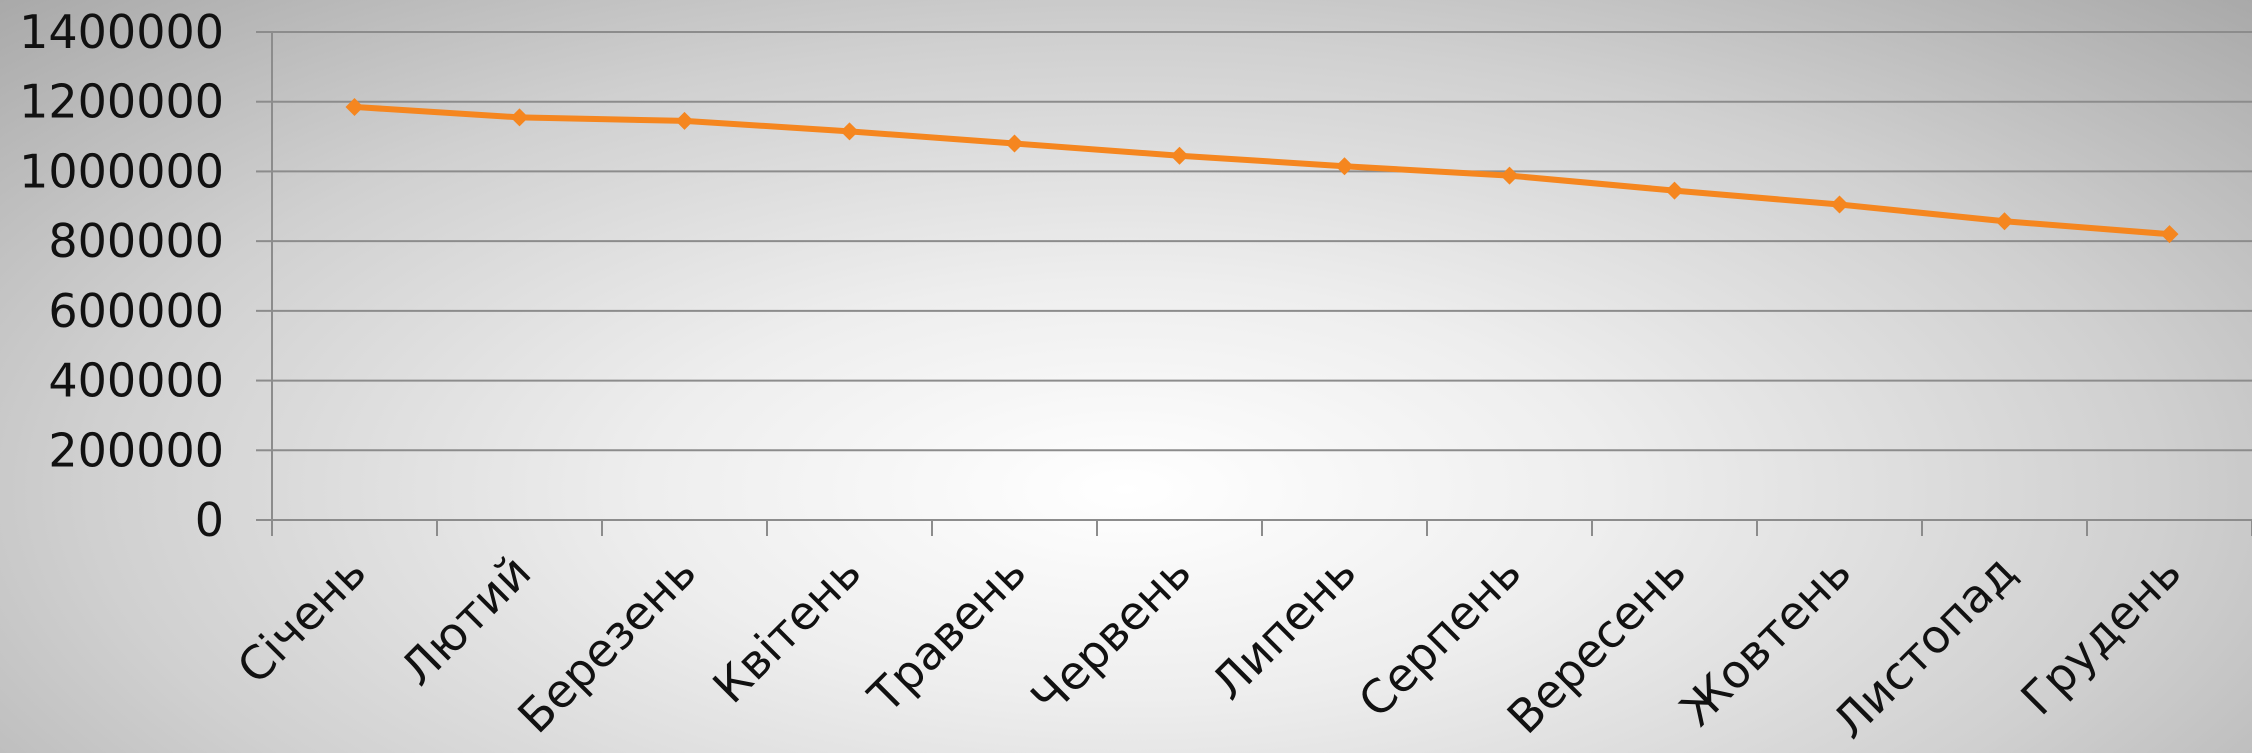 This screenshot has width=2252, height=753. I want to click on series-line, so click(1262, 170).